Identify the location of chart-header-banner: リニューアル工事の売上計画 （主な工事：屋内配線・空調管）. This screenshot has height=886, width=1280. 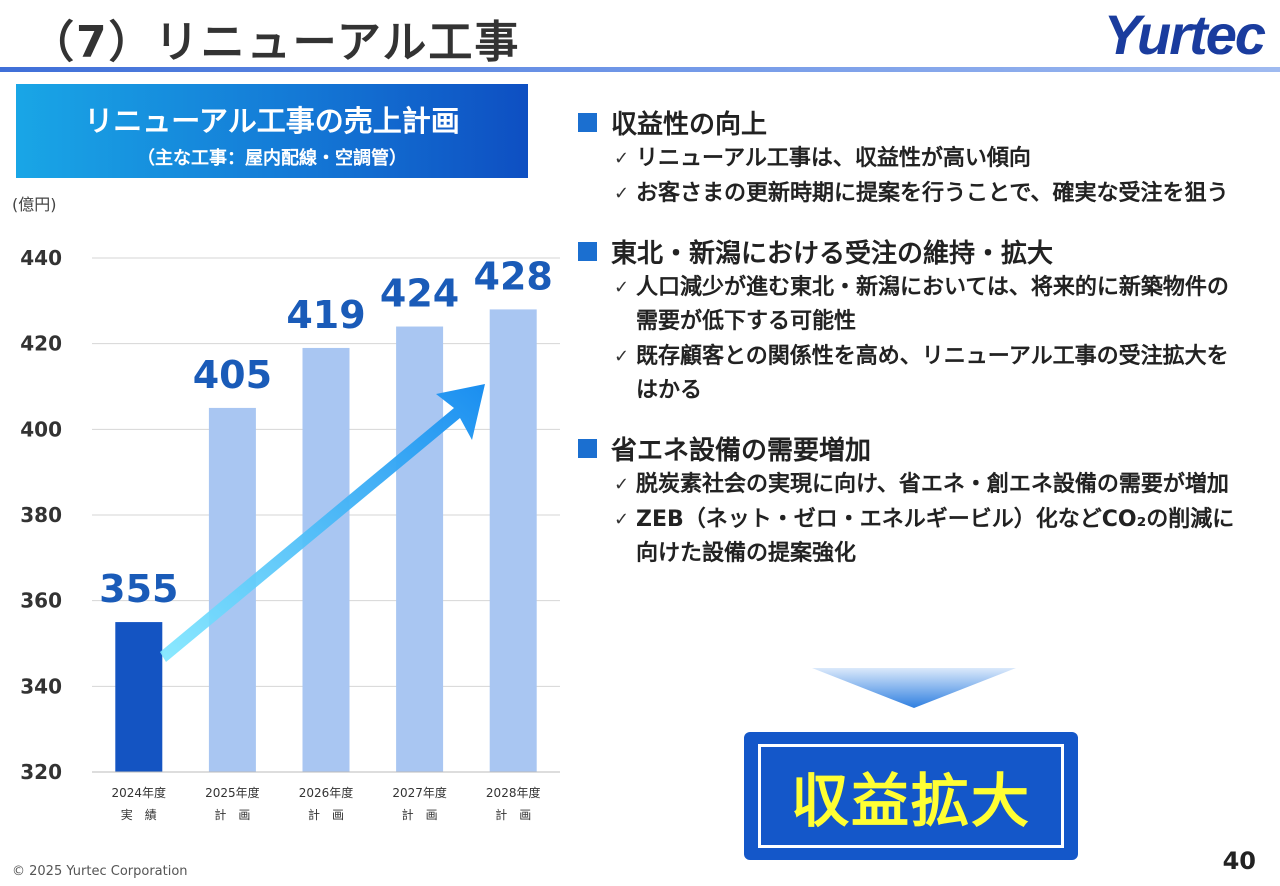
(272, 131).